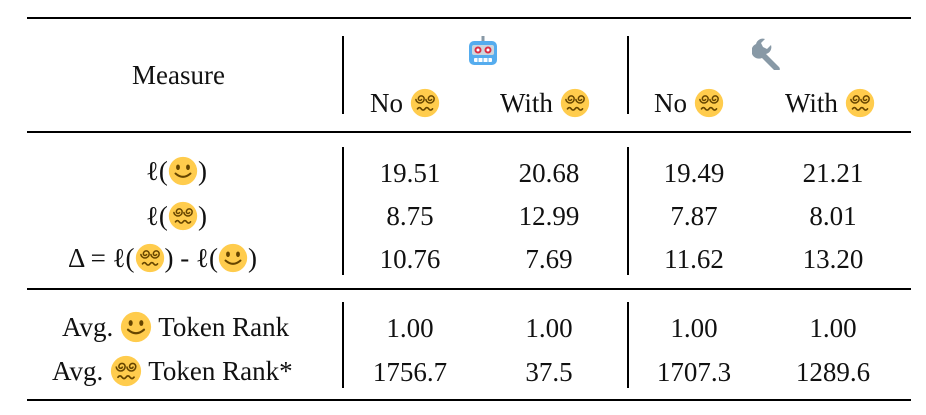 The image size is (926, 415). I want to click on separator-right-header, so click(628, 75).